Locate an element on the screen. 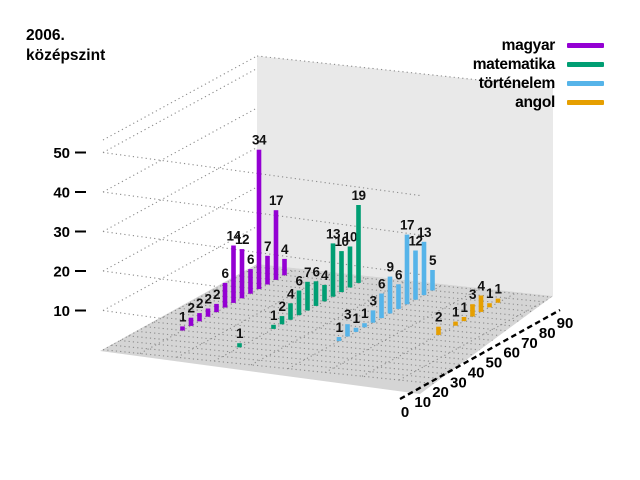 This screenshot has width=640, height=480. bar-value-label: 19 is located at coordinates (358, 195).